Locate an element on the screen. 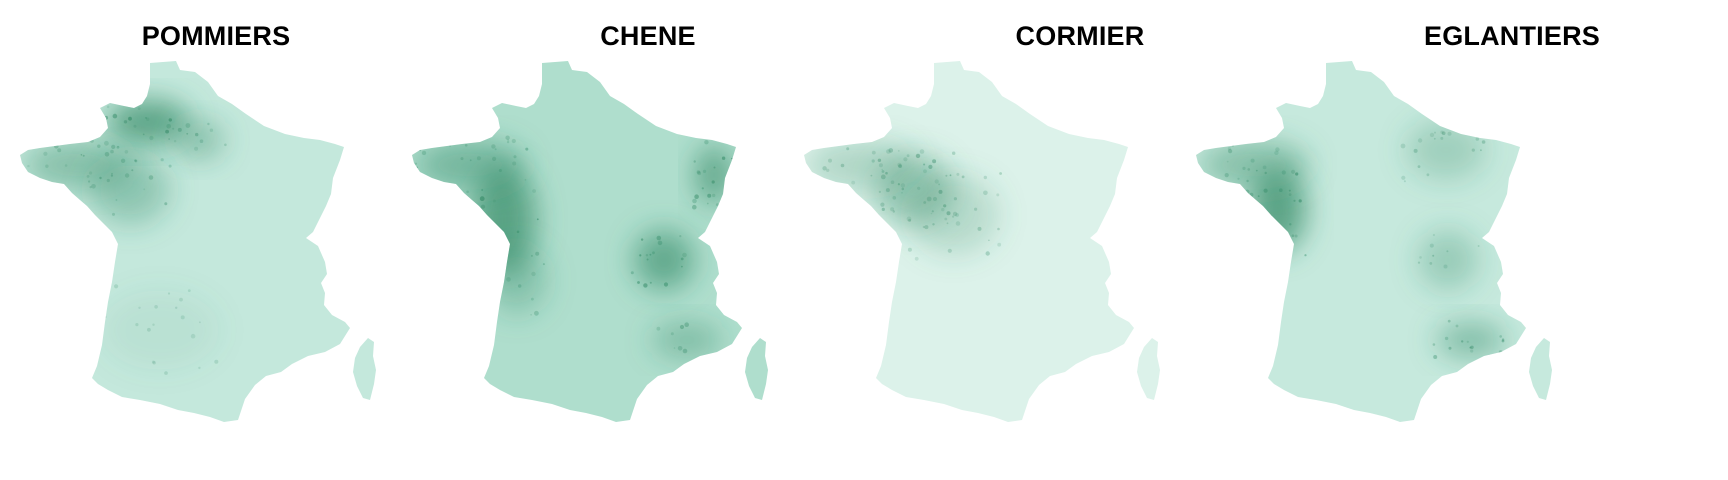 The width and height of the screenshot is (1728, 480). france-mainland is located at coordinates (1361, 241).